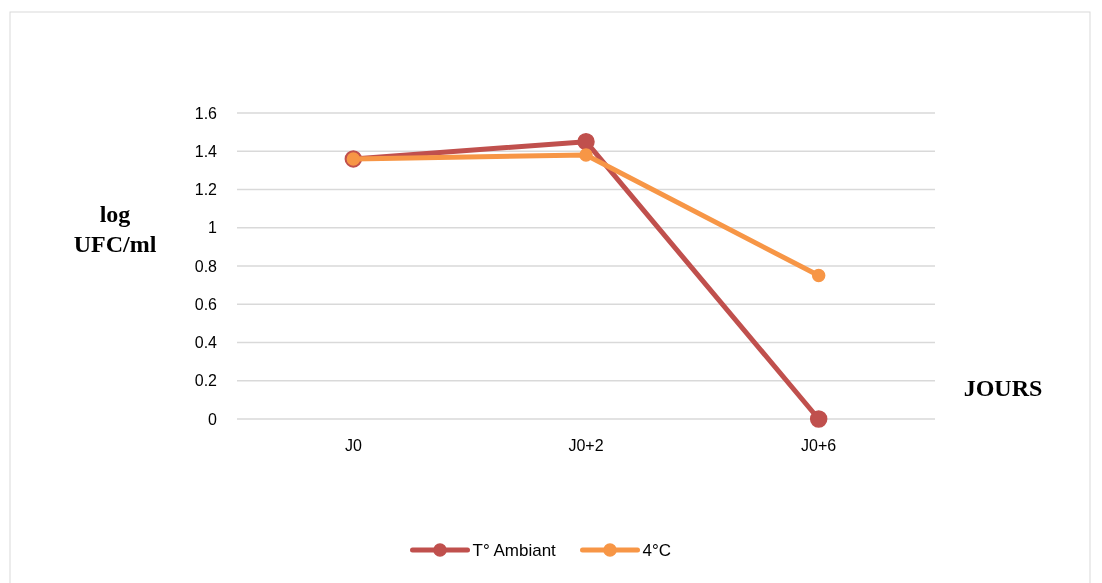  I want to click on y-tick-label: 0.2, so click(206, 381).